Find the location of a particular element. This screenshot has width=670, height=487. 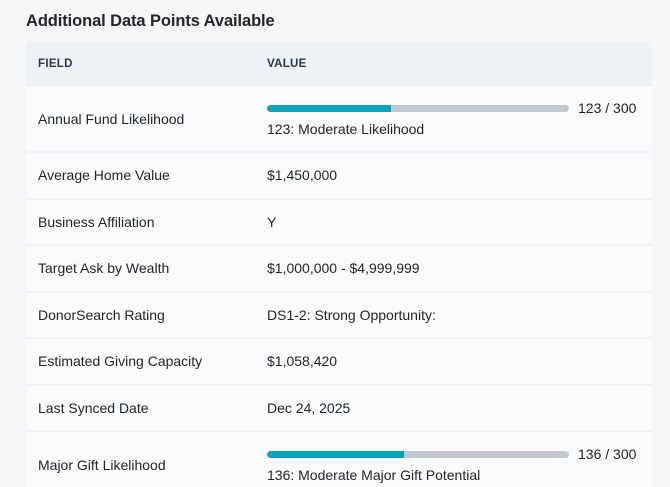

field-value: Y is located at coordinates (272, 221).